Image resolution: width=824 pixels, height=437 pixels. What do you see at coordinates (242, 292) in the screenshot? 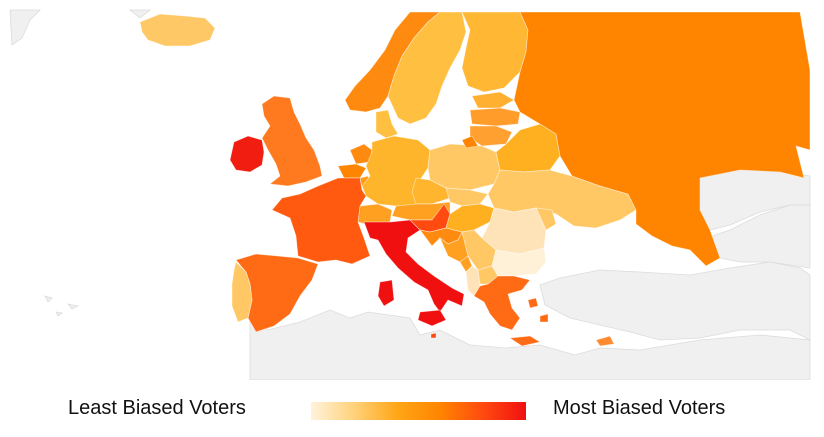
I see `country-portugal` at bounding box center [242, 292].